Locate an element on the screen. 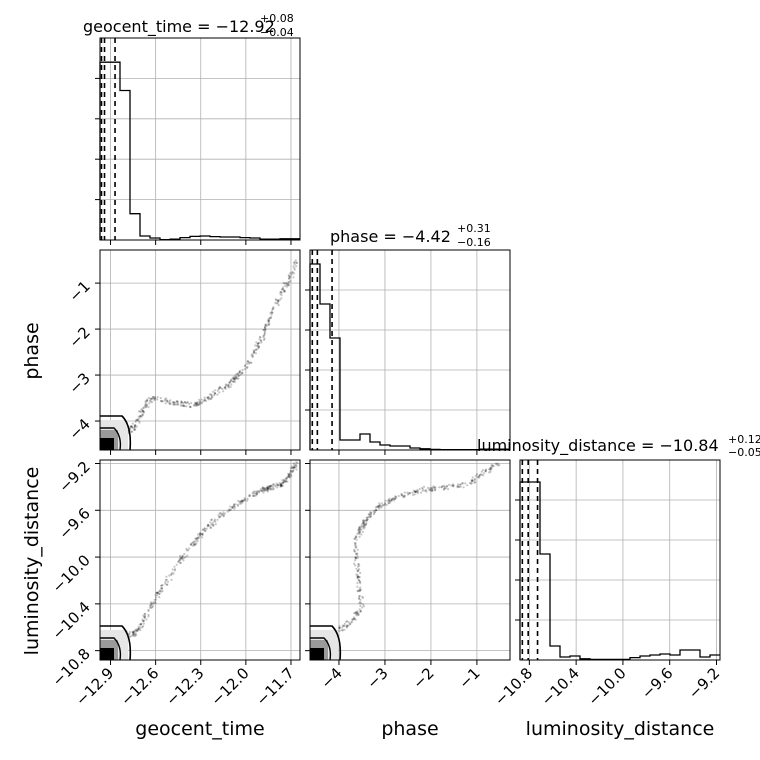 This screenshot has height=760, width=760. y-tick-label: −4 is located at coordinates (79, 429).